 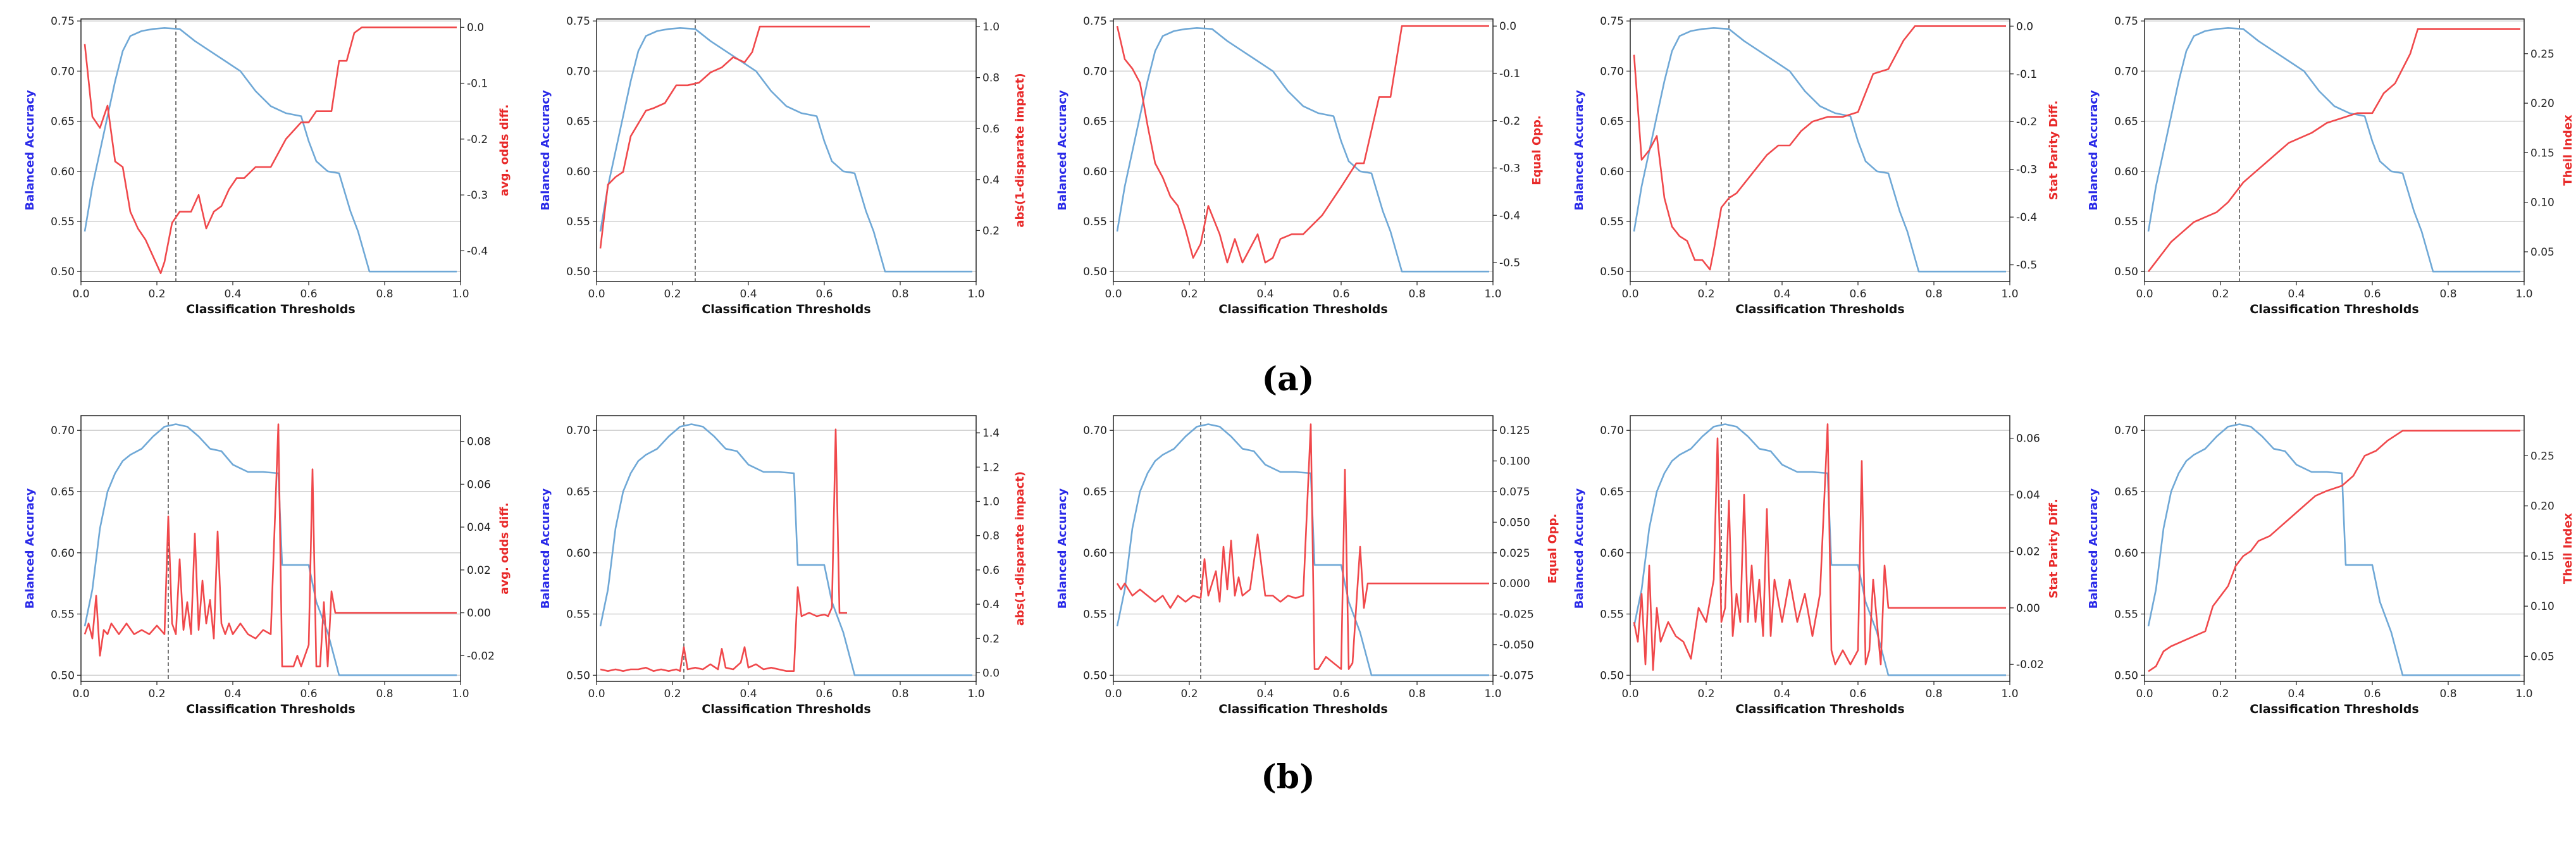 I want to click on y2-tick-label: 0.2, so click(x=991, y=231).